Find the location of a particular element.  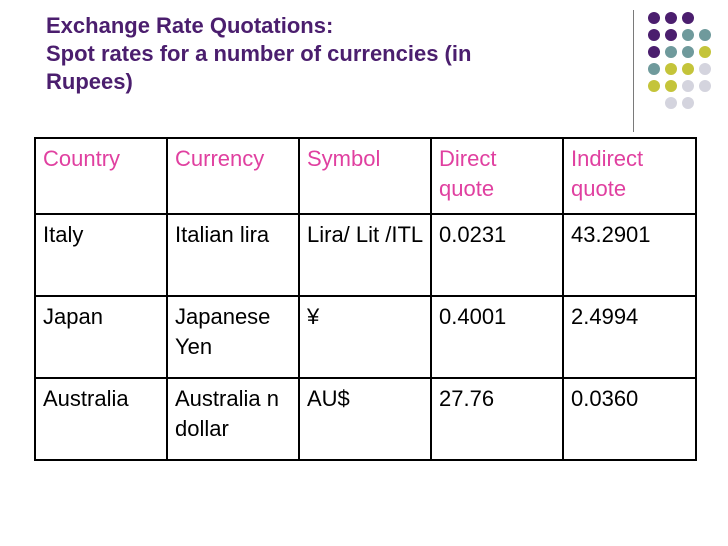

header-symbol: Symbol is located at coordinates (365, 176).